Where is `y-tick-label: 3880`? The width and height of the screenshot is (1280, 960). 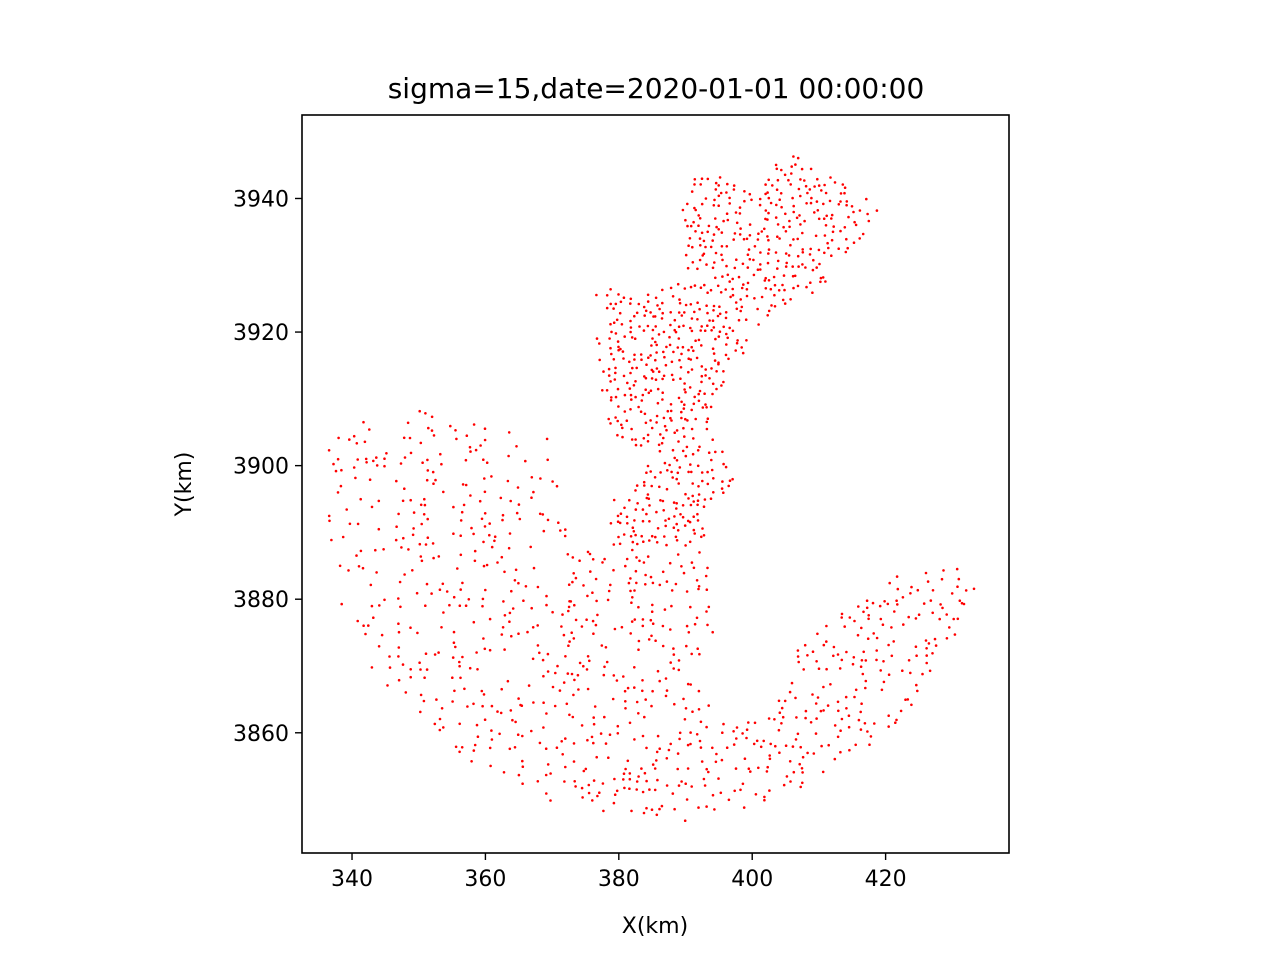 y-tick-label: 3880 is located at coordinates (261, 600).